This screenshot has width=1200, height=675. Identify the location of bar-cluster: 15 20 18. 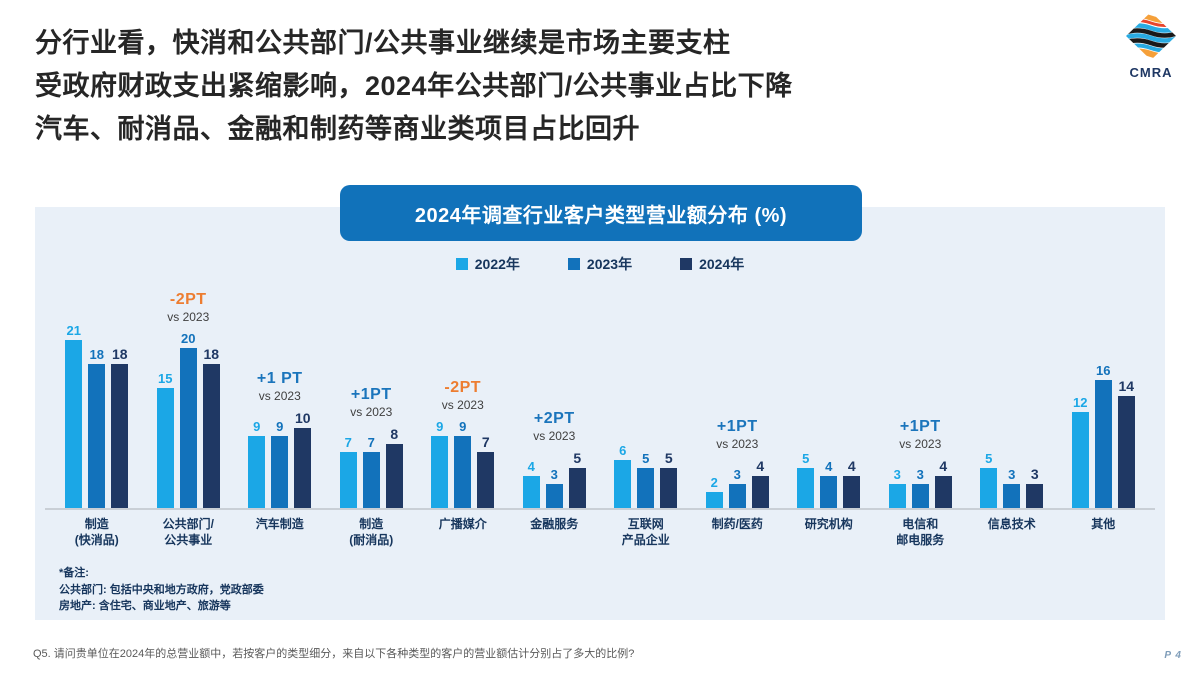
(188, 419).